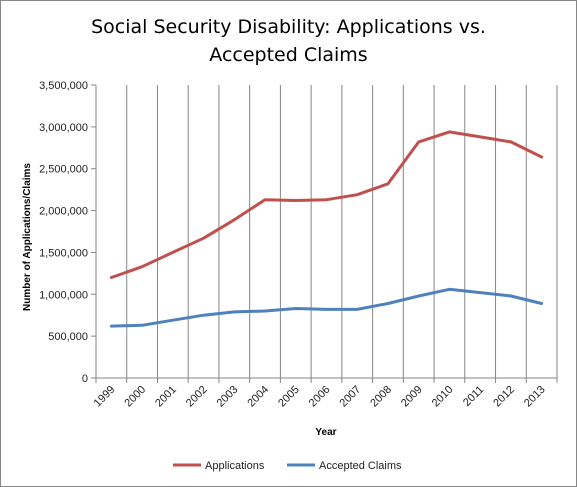 The height and width of the screenshot is (487, 577). What do you see at coordinates (105, 397) in the screenshot?
I see `x-tick-label: 1999` at bounding box center [105, 397].